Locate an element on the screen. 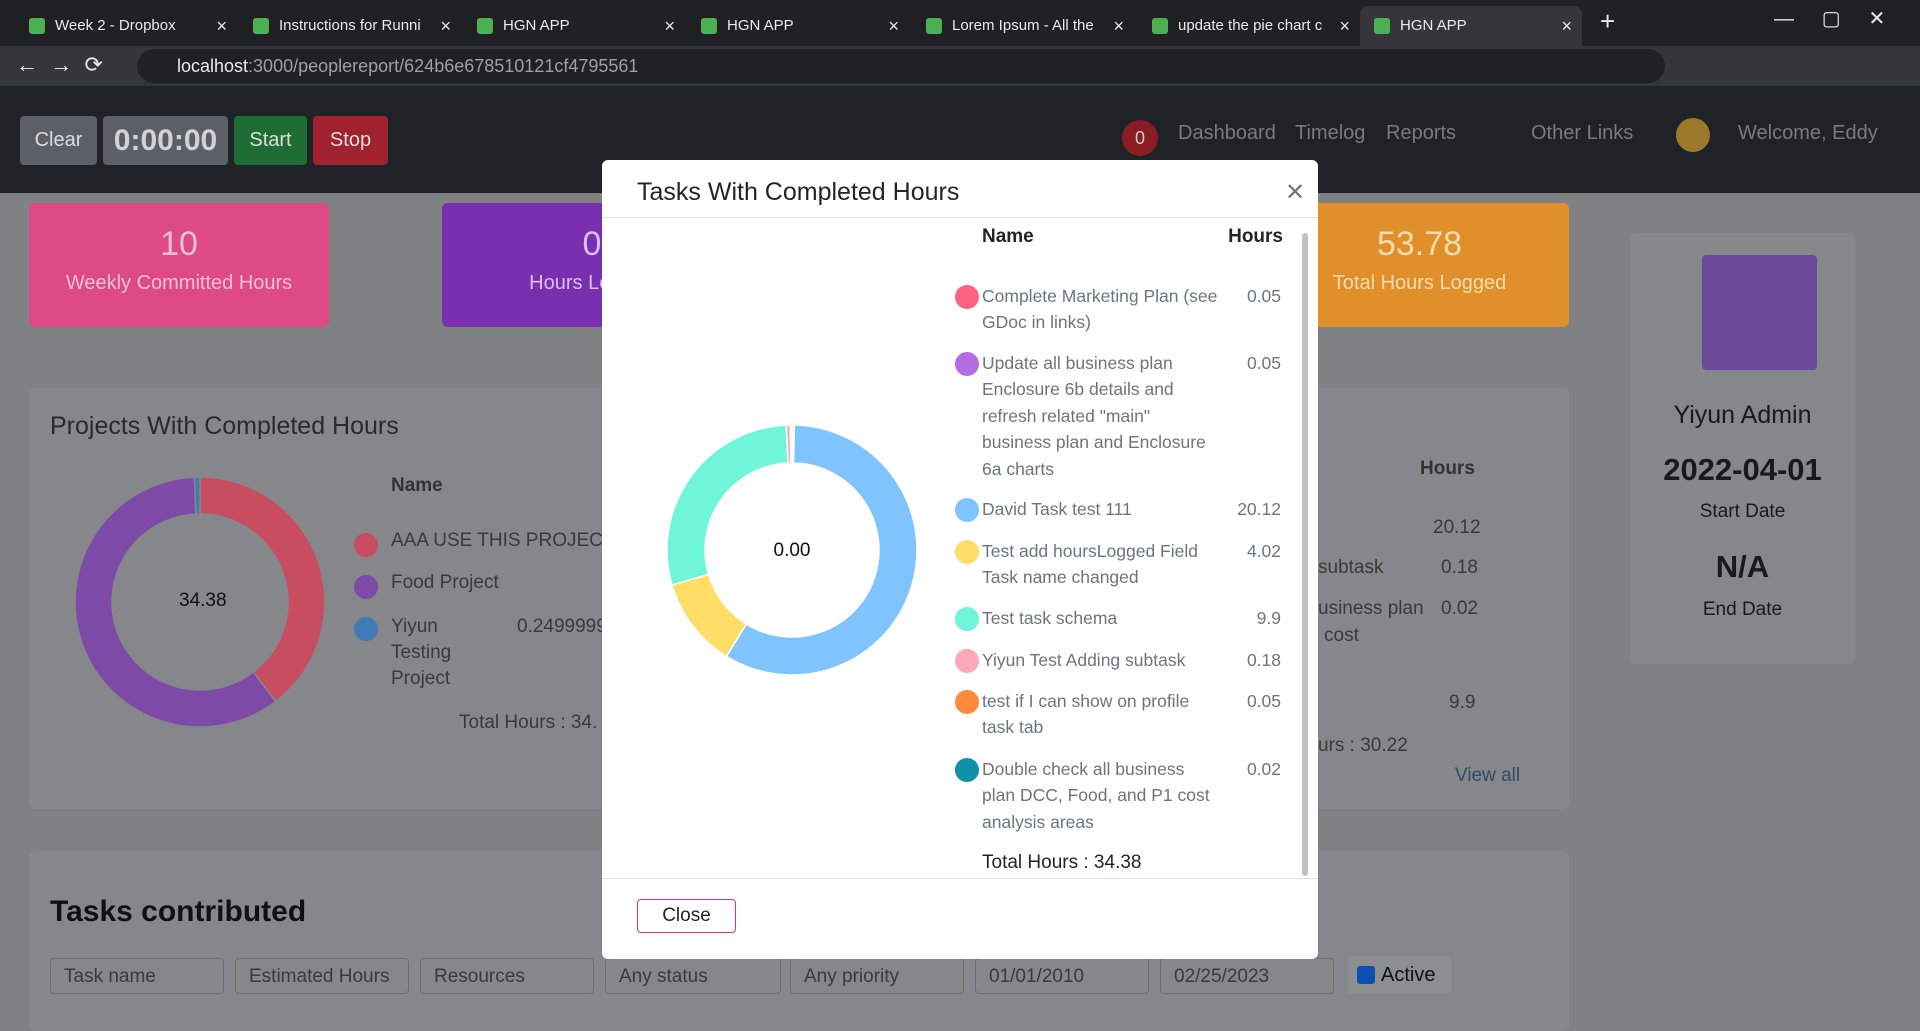 The height and width of the screenshot is (1031, 1920). legend-row: Test task schema 9.9 is located at coordinates (1147, 618).